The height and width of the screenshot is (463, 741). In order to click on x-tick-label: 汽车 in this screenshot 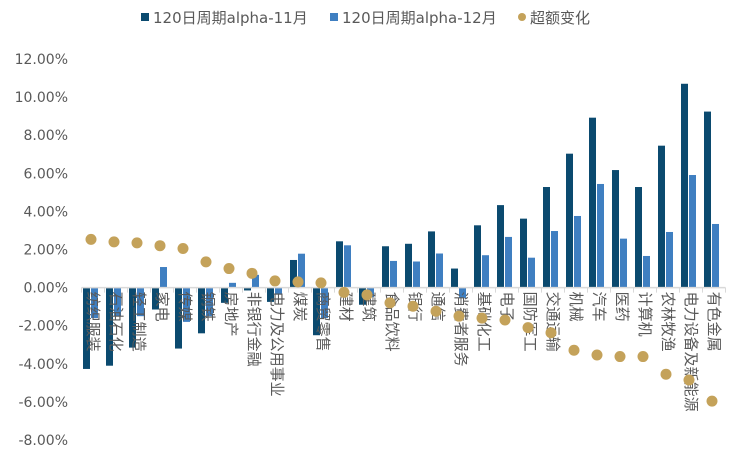, I will do `click(599, 307)`.